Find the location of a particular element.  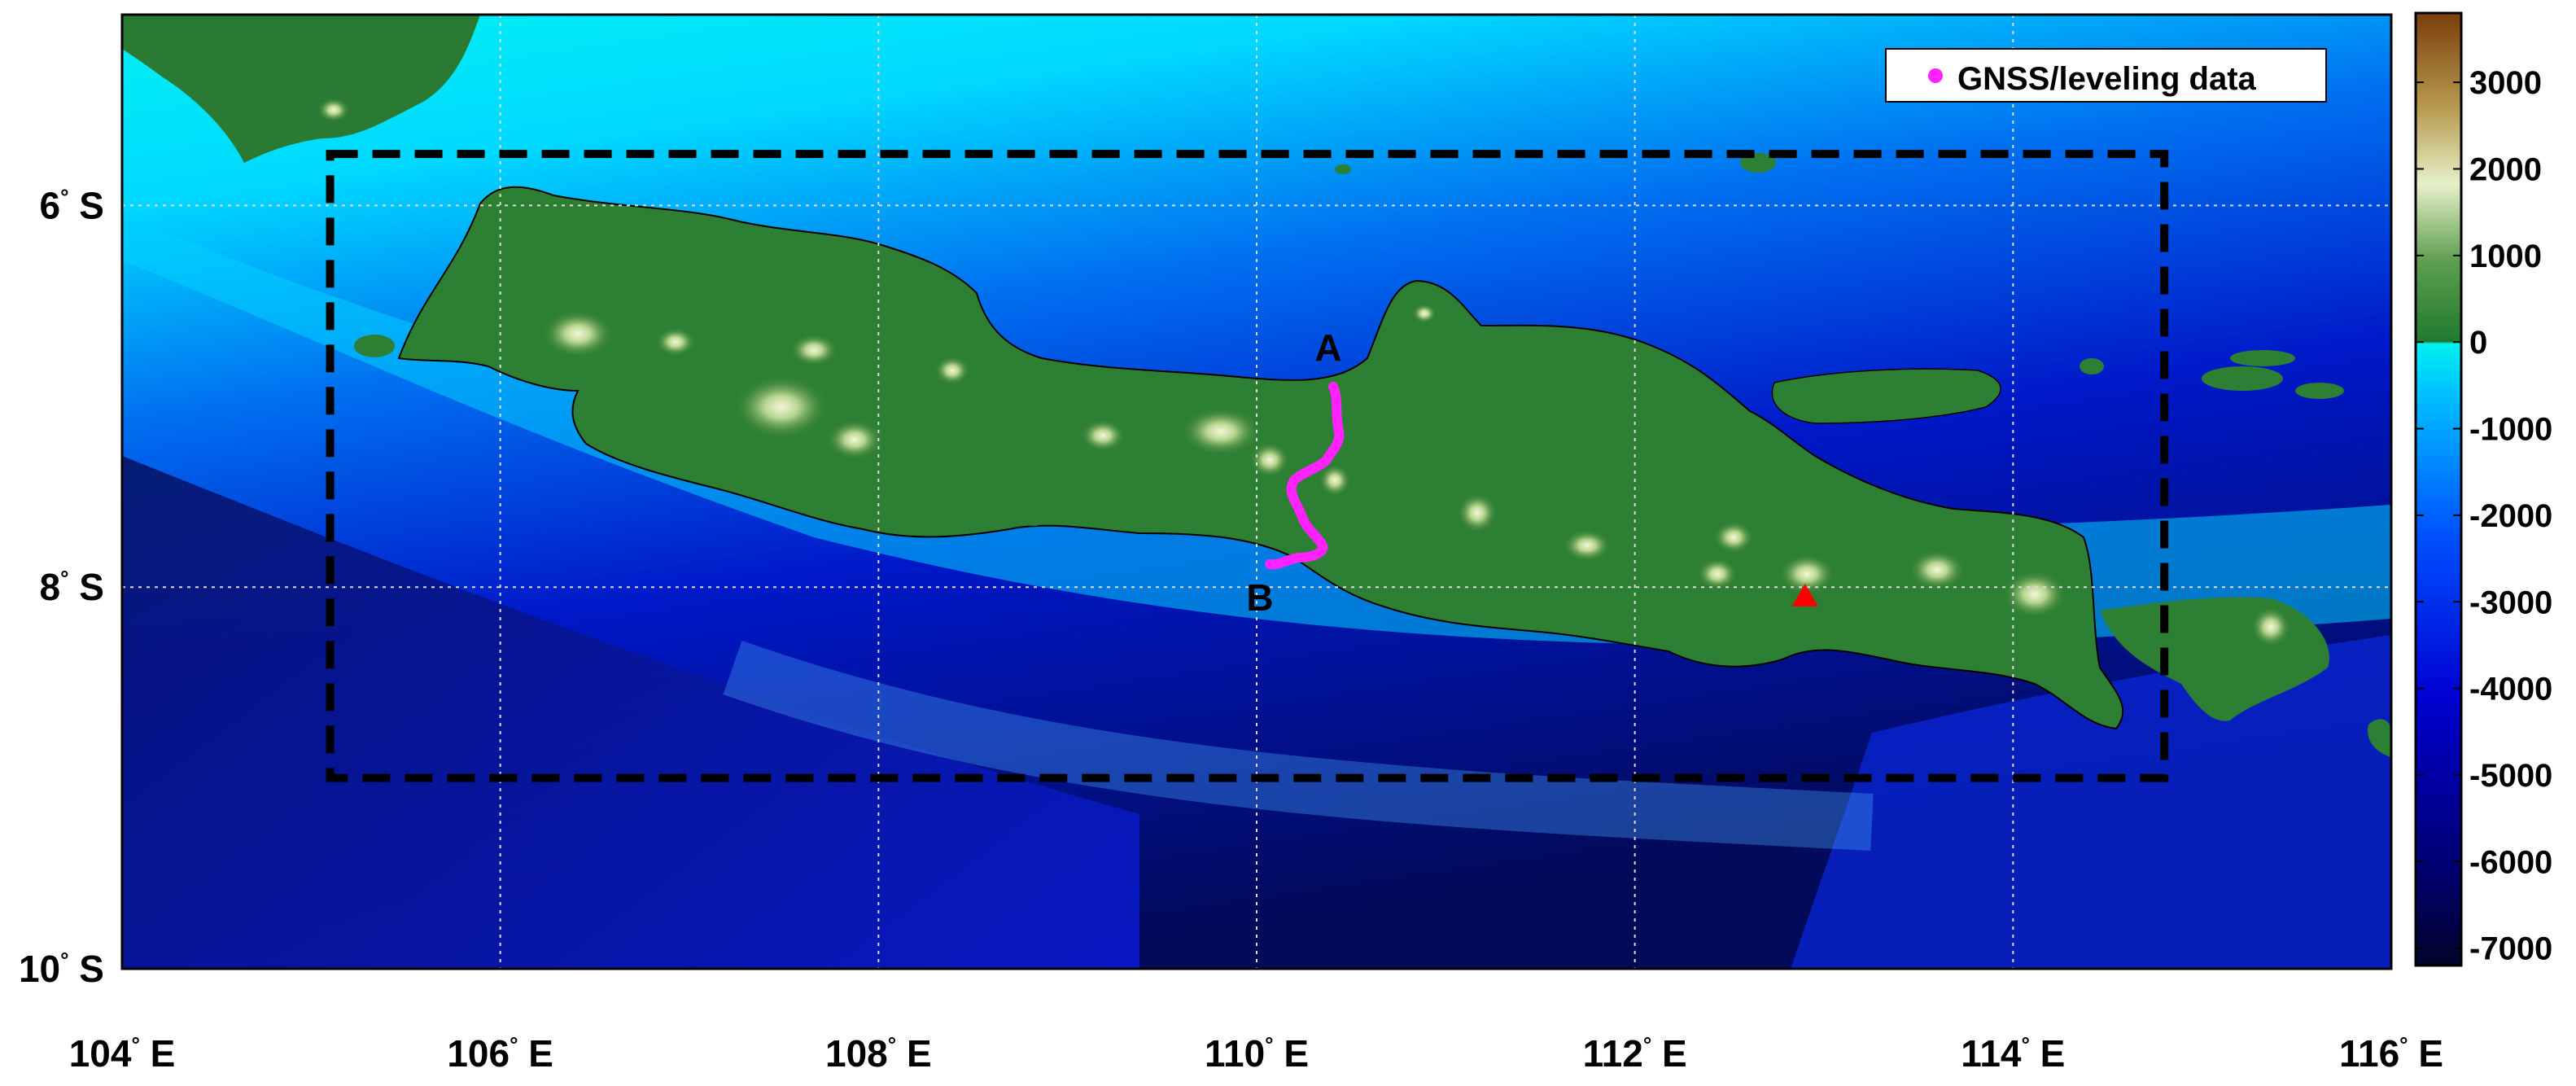

x-tick-label: 116° E is located at coordinates (2391, 1053).